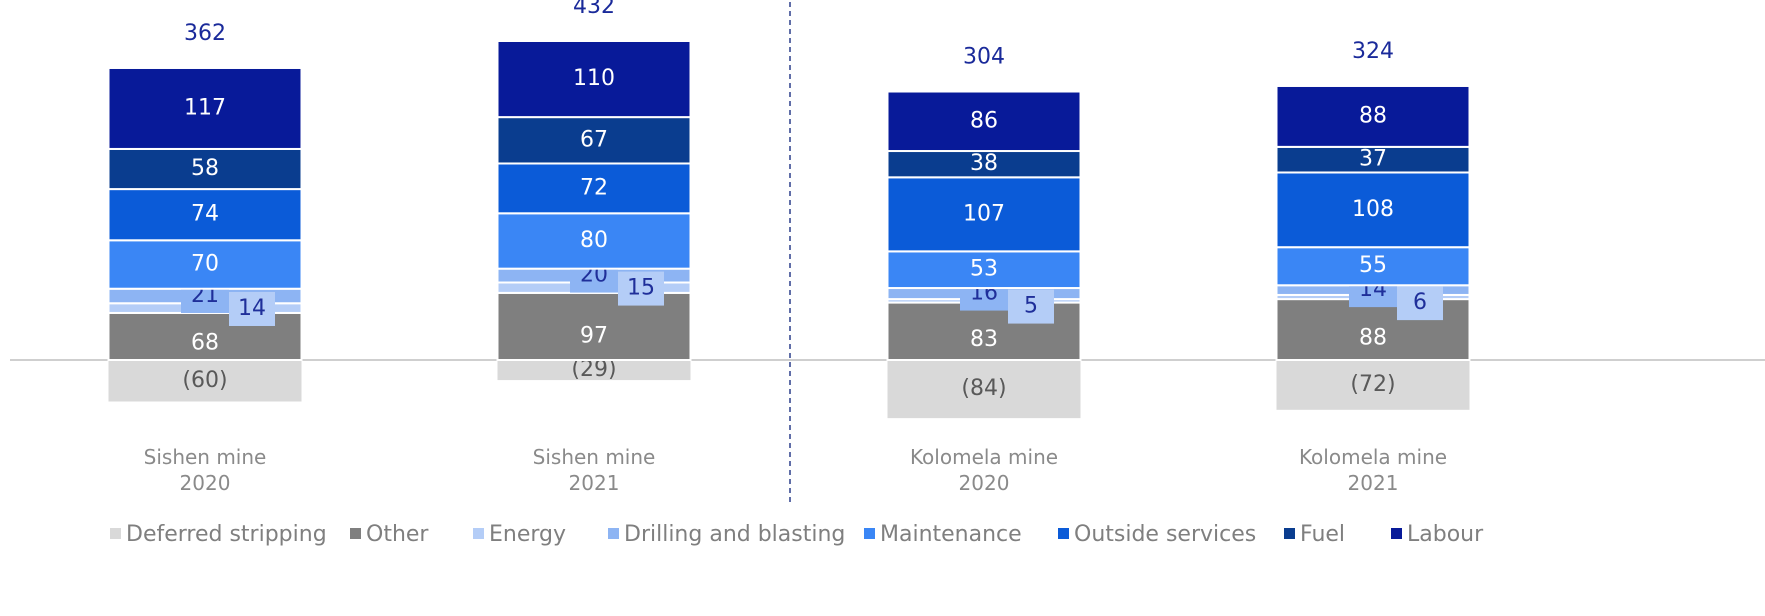 The width and height of the screenshot is (1765, 616). What do you see at coordinates (205, 33) in the screenshot?
I see `total-label: 362` at bounding box center [205, 33].